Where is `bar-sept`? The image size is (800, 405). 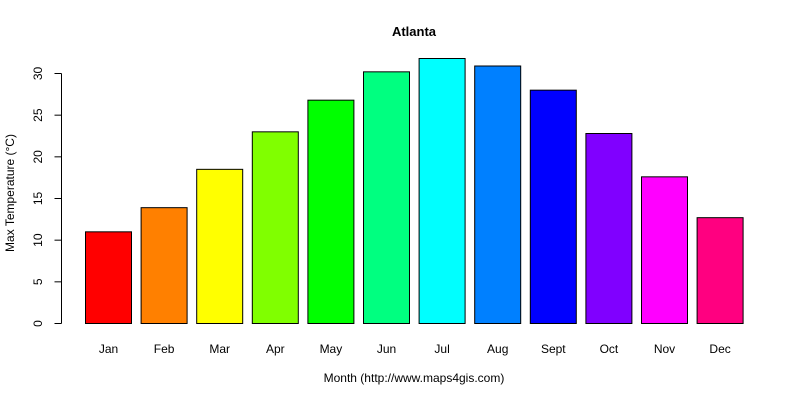 bar-sept is located at coordinates (553, 206).